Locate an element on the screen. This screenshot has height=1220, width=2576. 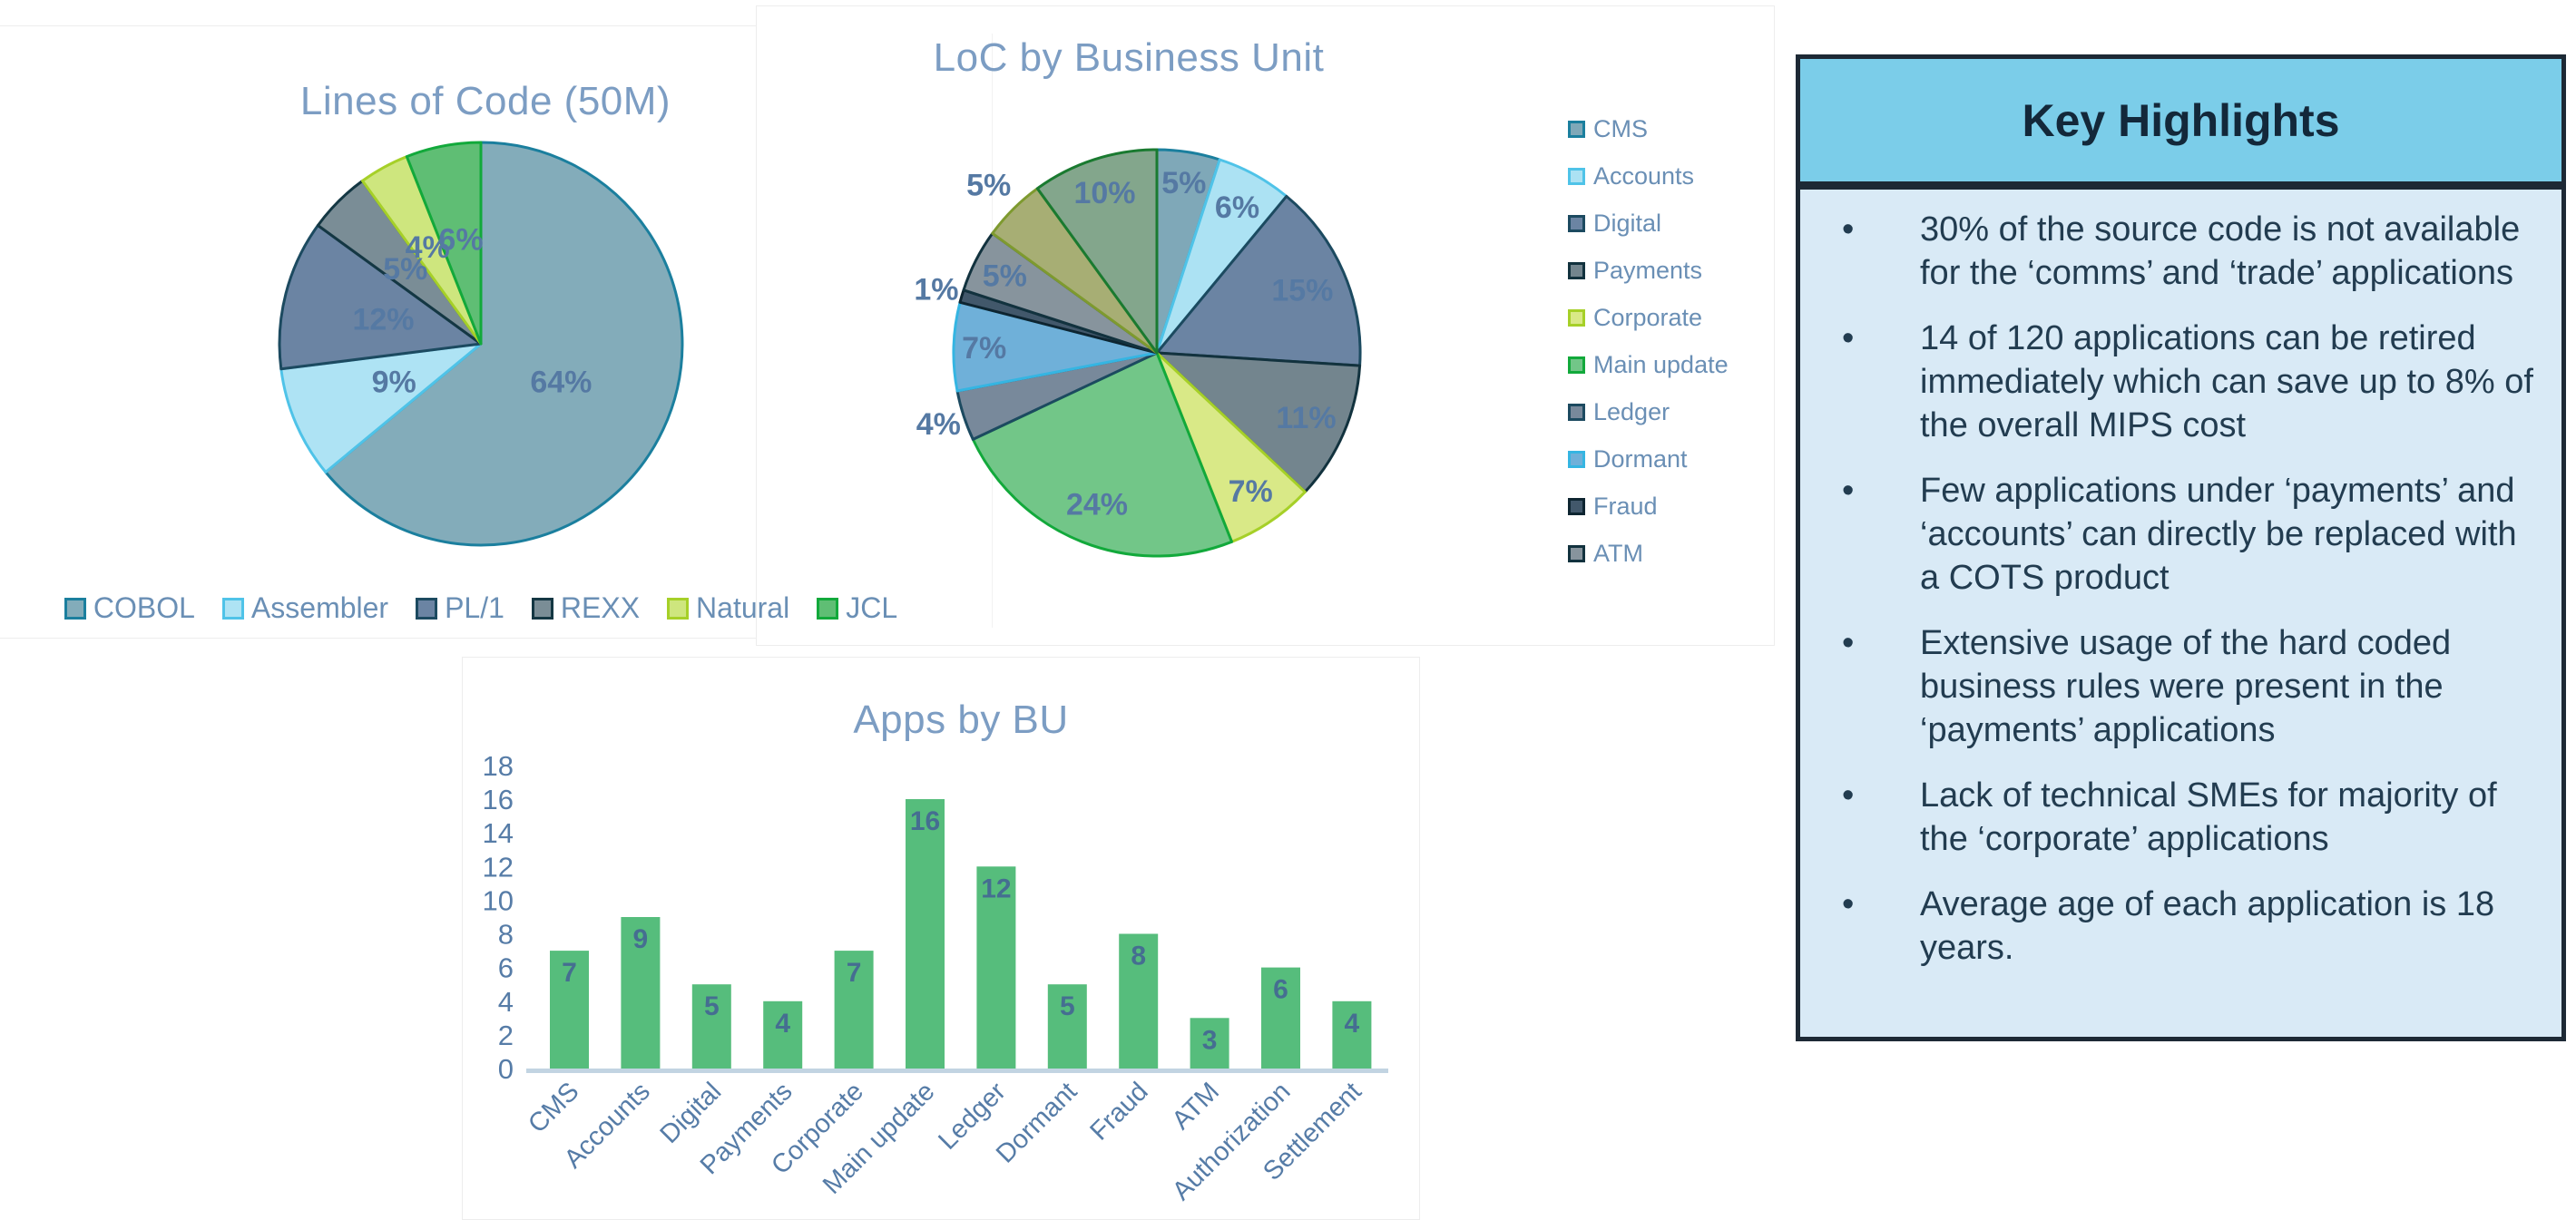
legend-item-assembler: Assembler is located at coordinates (305, 608).